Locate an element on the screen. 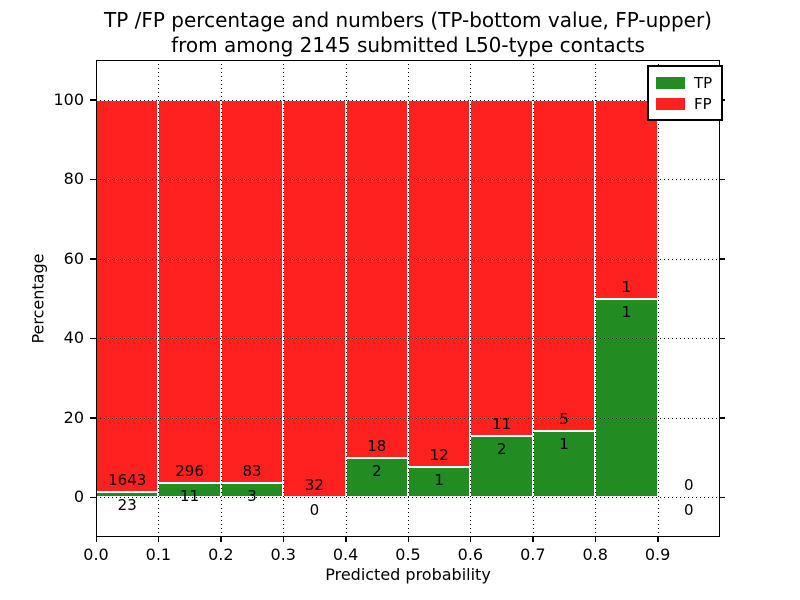 The image size is (800, 600). x-tick-label: 0.1 is located at coordinates (158, 554).